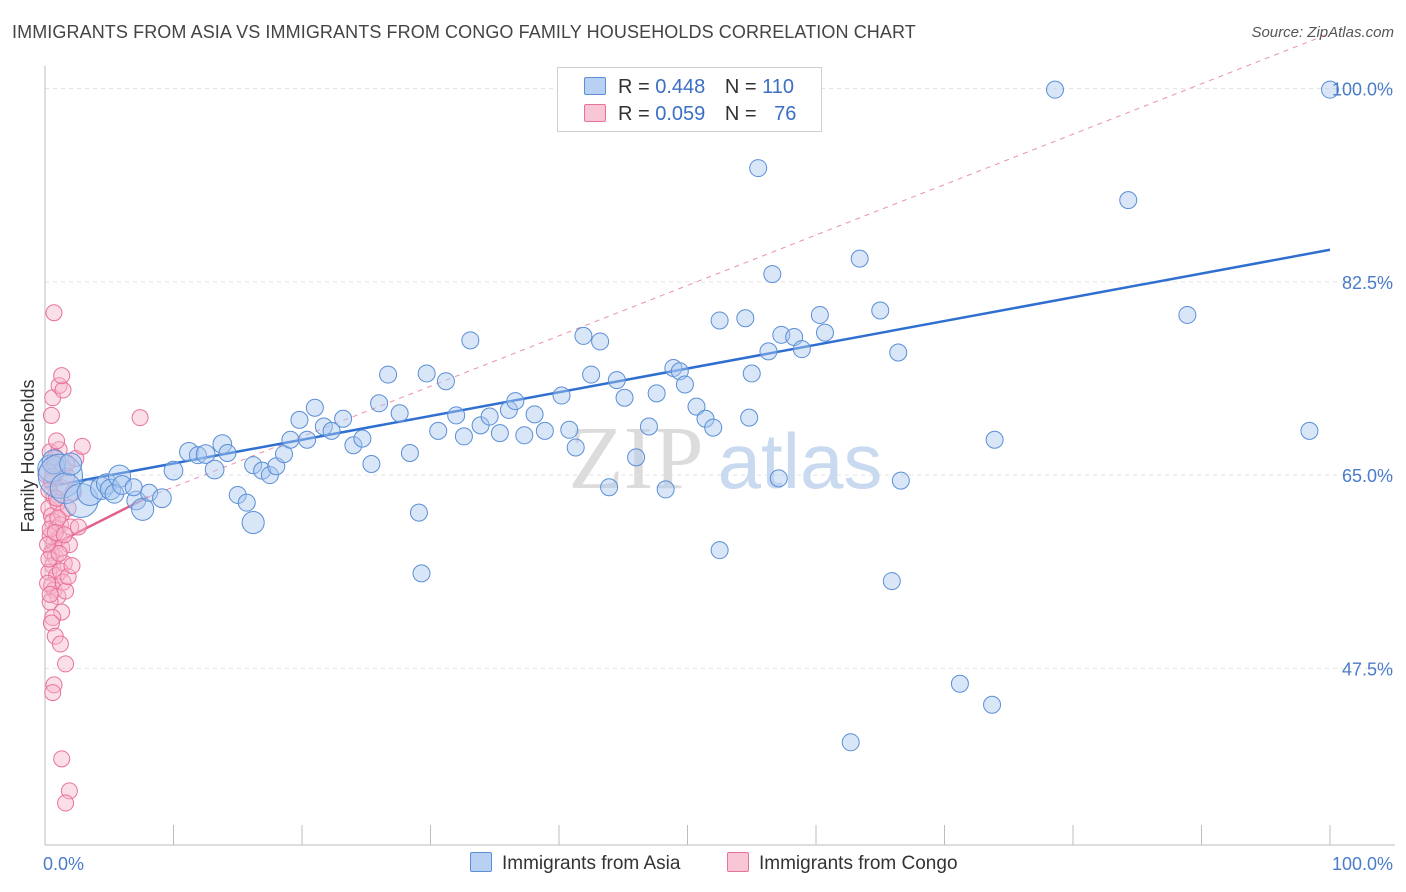 The width and height of the screenshot is (1406, 892). What do you see at coordinates (1367, 283) in the screenshot?
I see `y-tick-label-2: 82.5%` at bounding box center [1367, 283].